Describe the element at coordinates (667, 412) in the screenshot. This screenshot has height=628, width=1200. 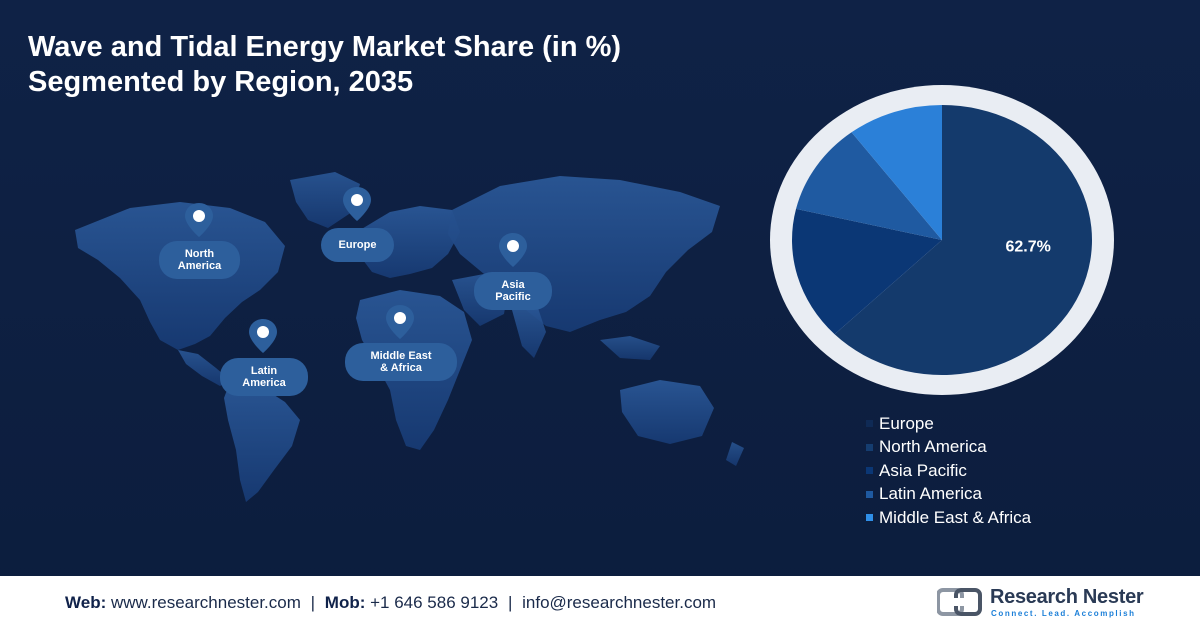
I see `australia-shape` at that location.